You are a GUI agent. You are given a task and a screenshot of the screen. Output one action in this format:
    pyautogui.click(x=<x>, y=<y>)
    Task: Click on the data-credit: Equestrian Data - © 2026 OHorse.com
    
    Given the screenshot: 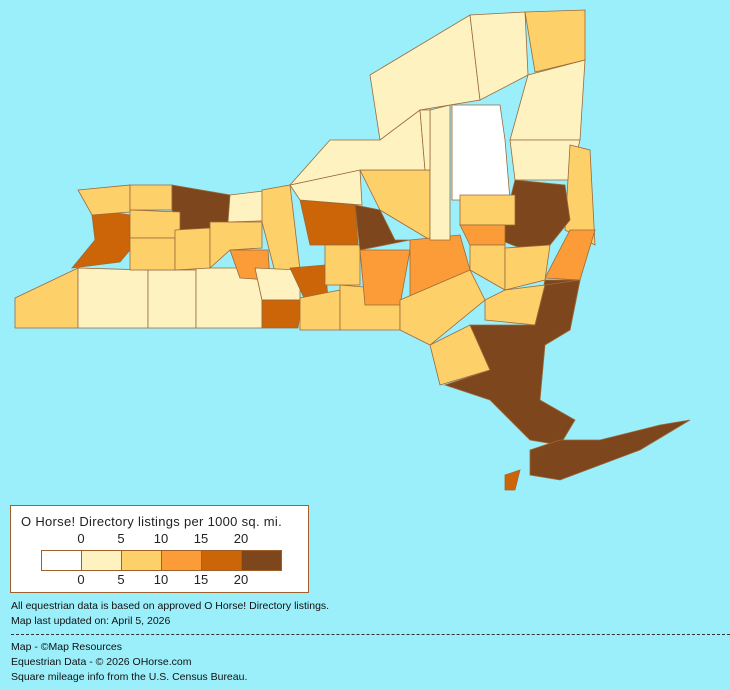 What is the action you would take?
    pyautogui.click(x=101, y=662)
    